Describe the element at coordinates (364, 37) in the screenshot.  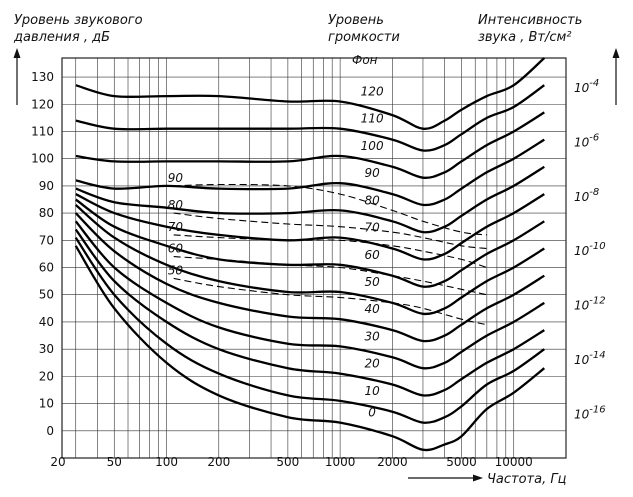
I see `middle-axis-title-line2: громкости` at that location.